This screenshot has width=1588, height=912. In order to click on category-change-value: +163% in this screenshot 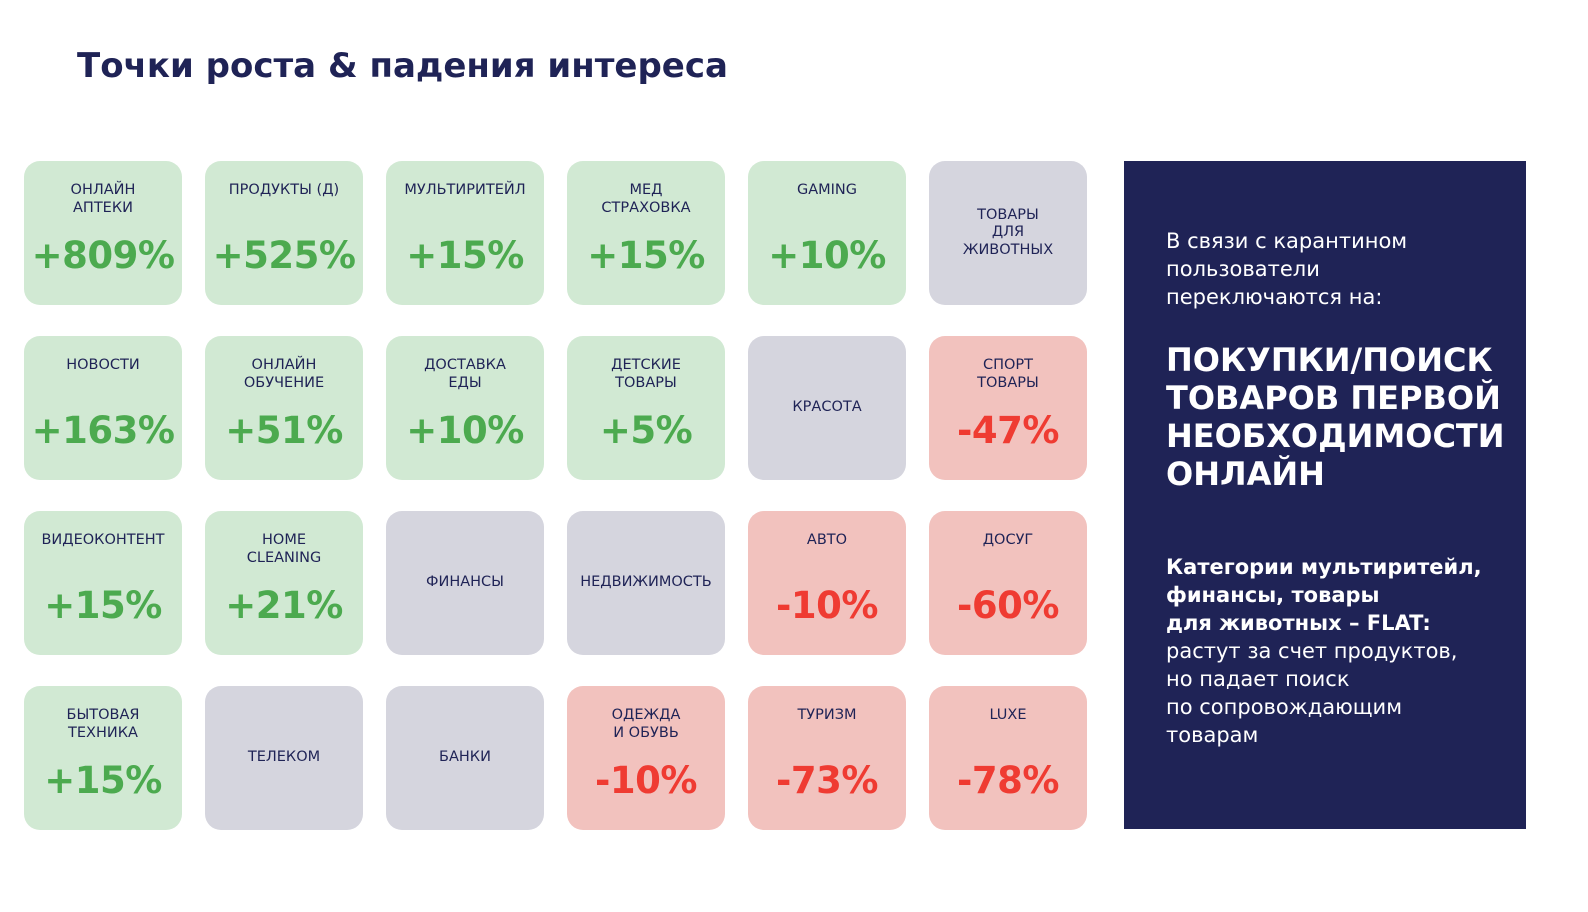, I will do `click(103, 430)`.